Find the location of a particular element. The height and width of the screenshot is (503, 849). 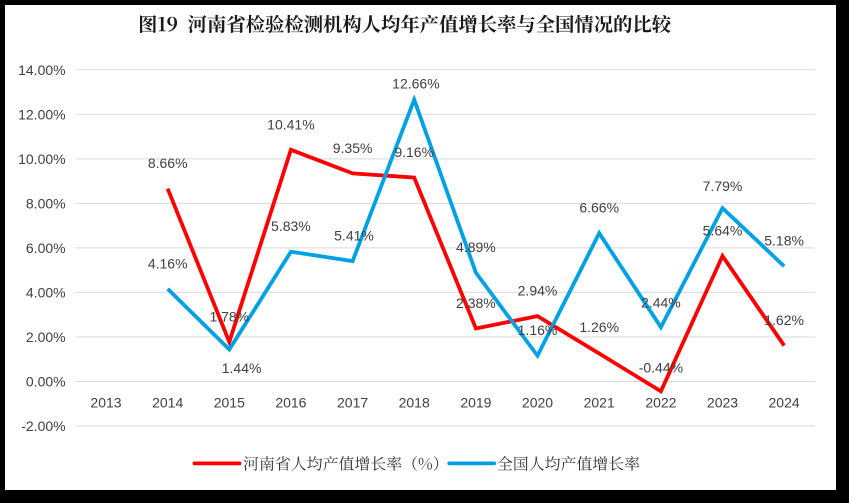

svg-text: 10.00% is located at coordinates (41, 159).